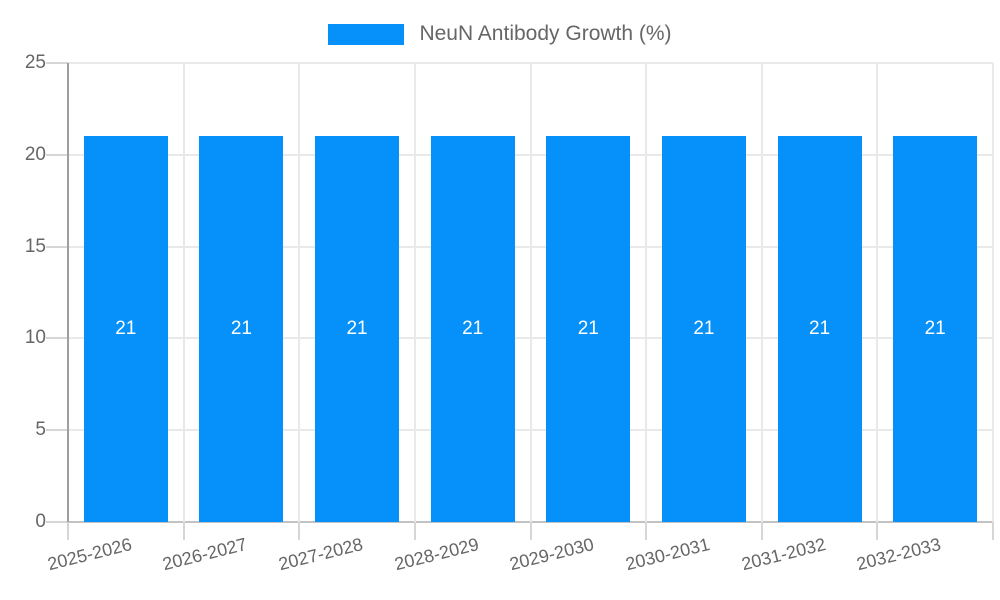  What do you see at coordinates (35, 338) in the screenshot?
I see `y-tick-label: 10` at bounding box center [35, 338].